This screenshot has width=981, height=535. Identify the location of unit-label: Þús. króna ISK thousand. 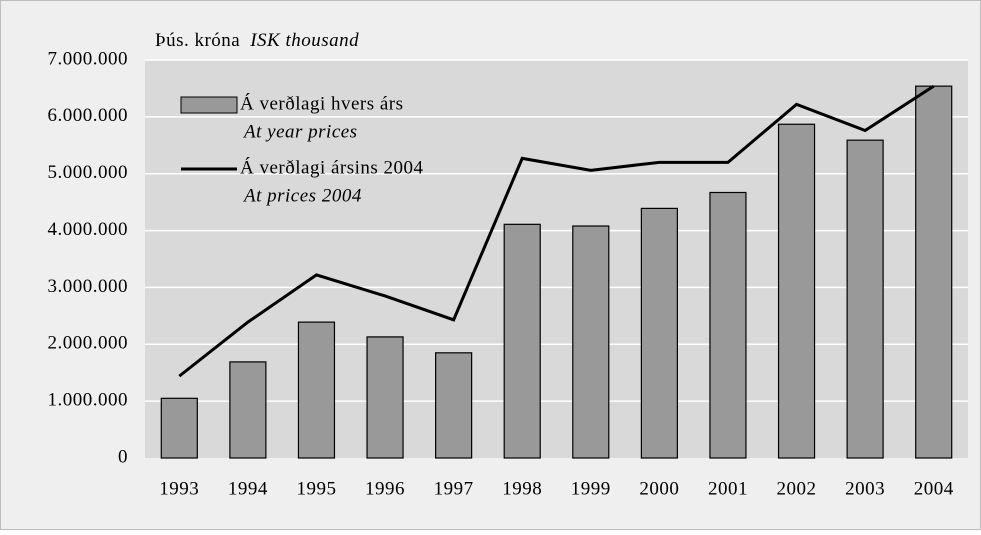
(257, 40).